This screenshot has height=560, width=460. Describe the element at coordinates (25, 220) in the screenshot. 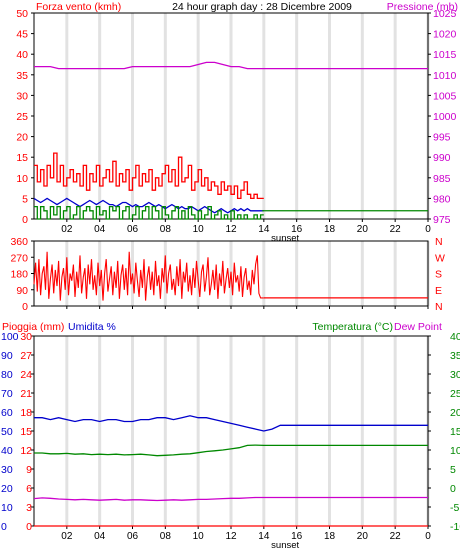

I see `wind-ytick-label-0: 0` at that location.